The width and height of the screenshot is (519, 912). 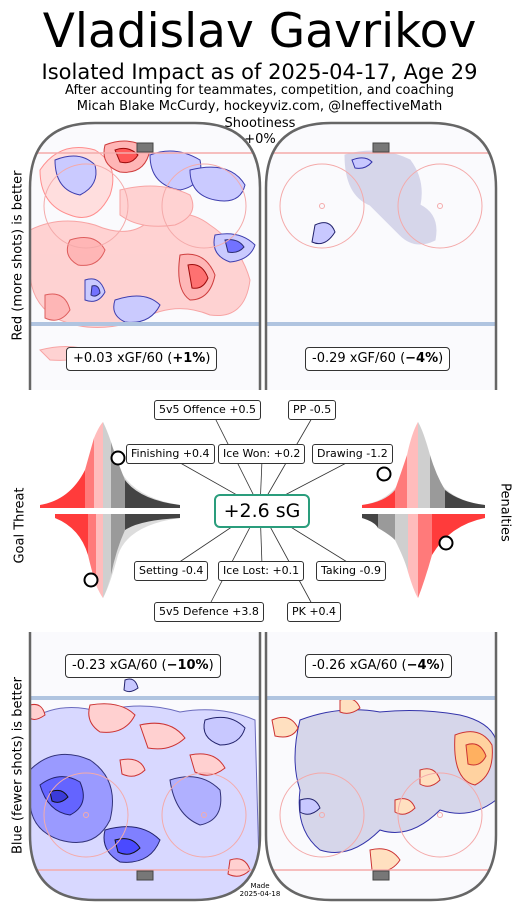 What do you see at coordinates (209, 612) in the screenshot?
I see `defence-5v5-box: 5v5 Defence +3.8` at bounding box center [209, 612].